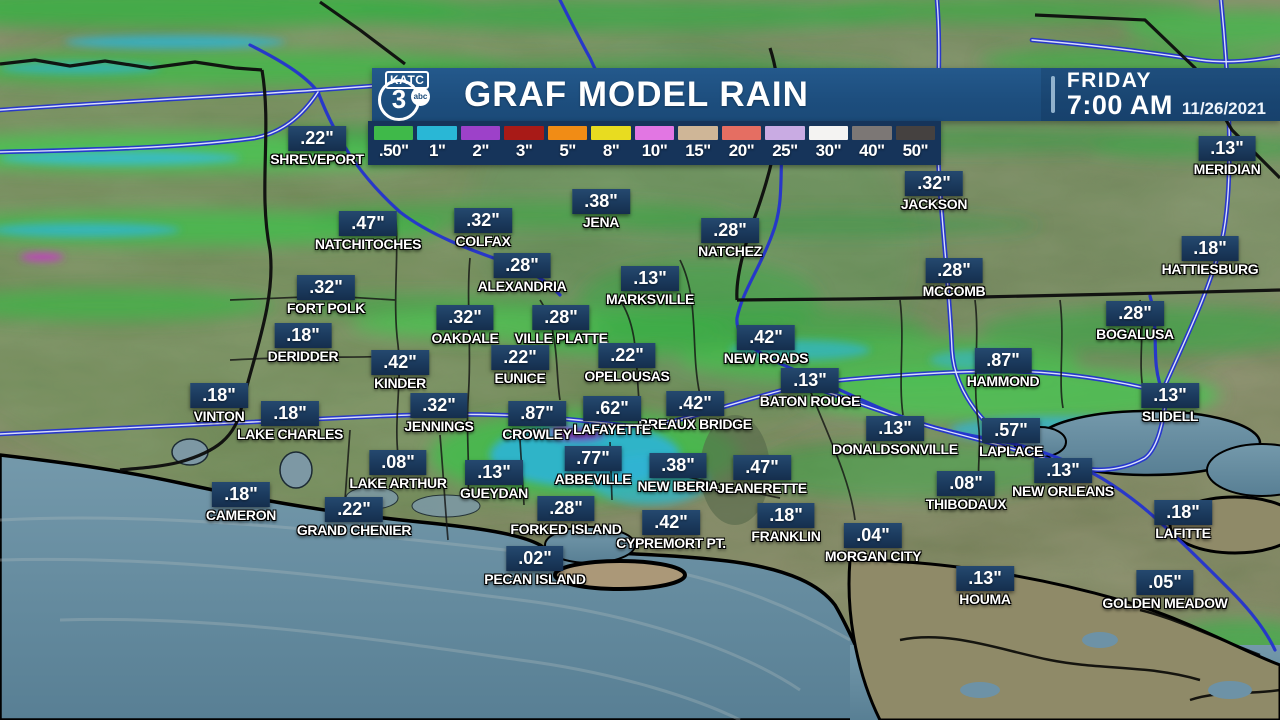 This screenshot has height=720, width=1280. Describe the element at coordinates (483, 228) in the screenshot. I see `city-label-colfax: .32" COLFAX` at that location.